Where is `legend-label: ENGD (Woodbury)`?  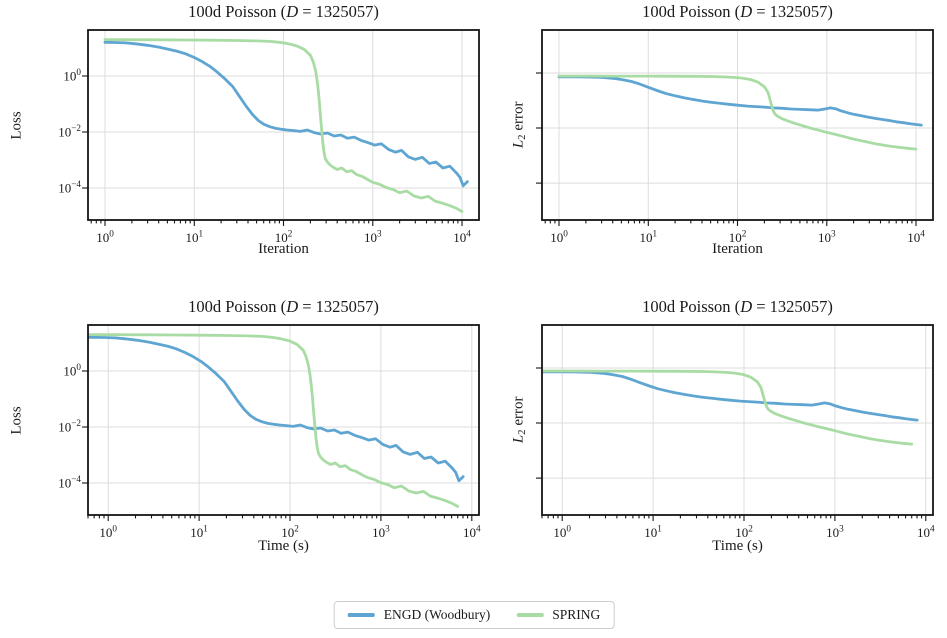 legend-label: ENGD (Woodbury) is located at coordinates (437, 614).